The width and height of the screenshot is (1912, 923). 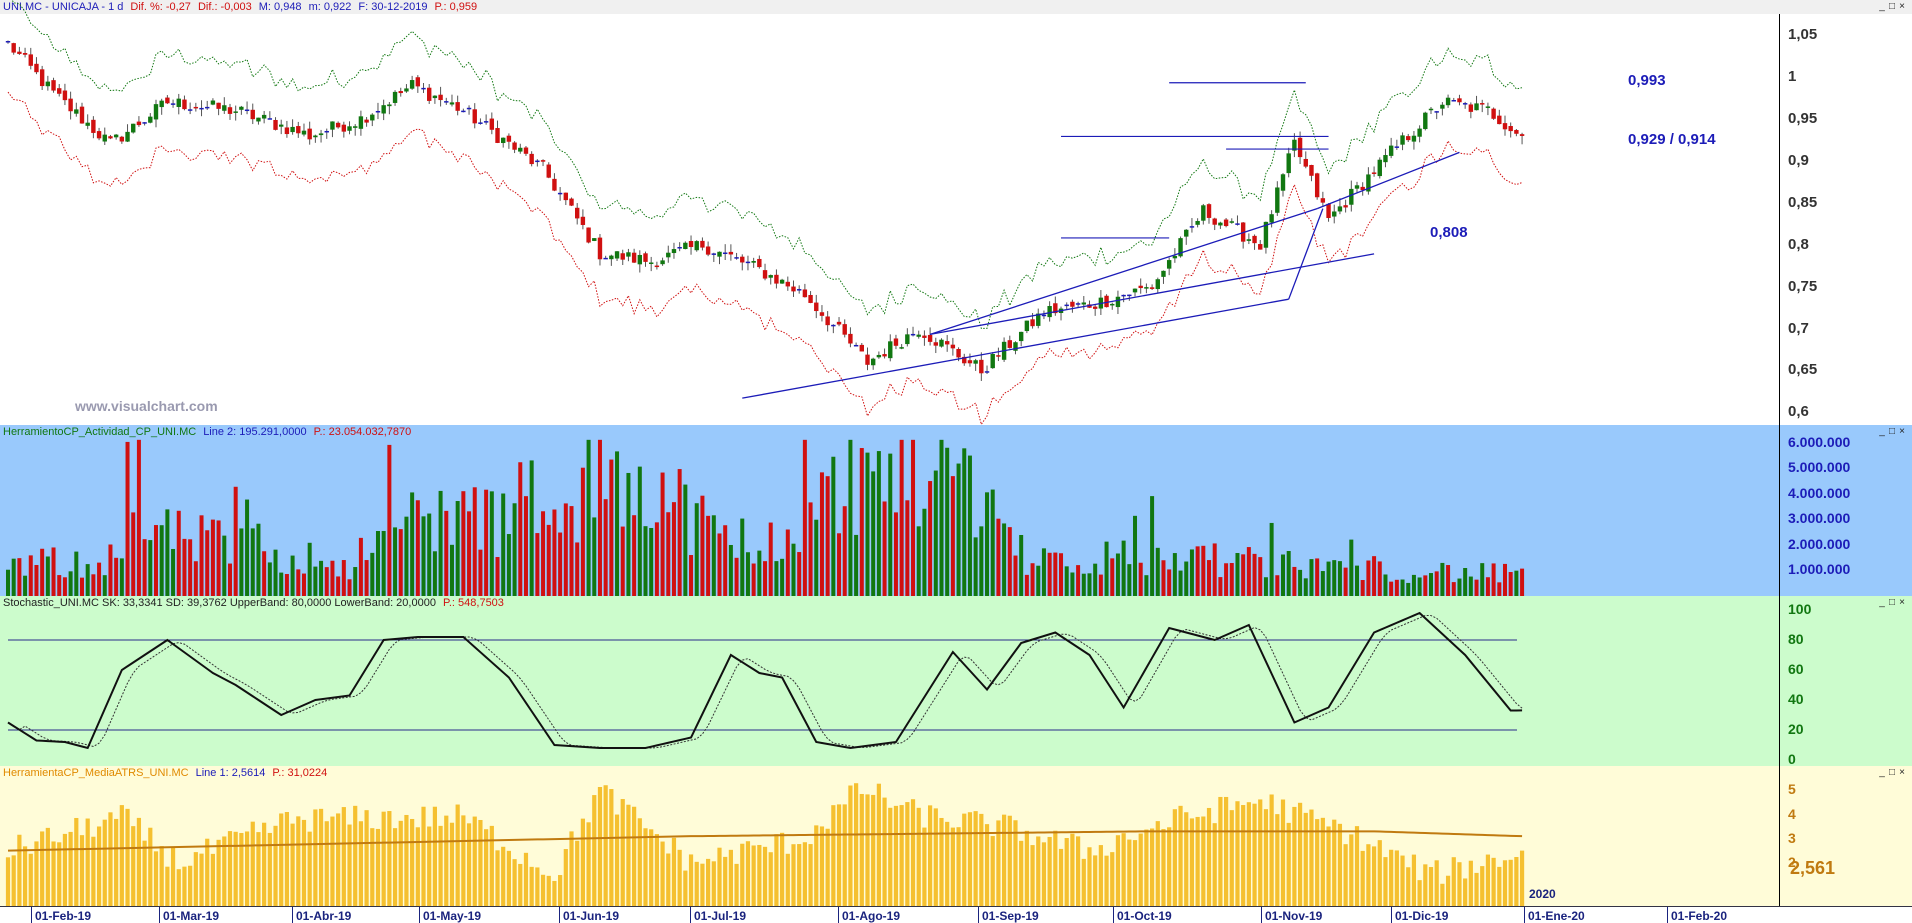 What do you see at coordinates (1803, 202) in the screenshot?
I see `y-tick-label: 0,85` at bounding box center [1803, 202].